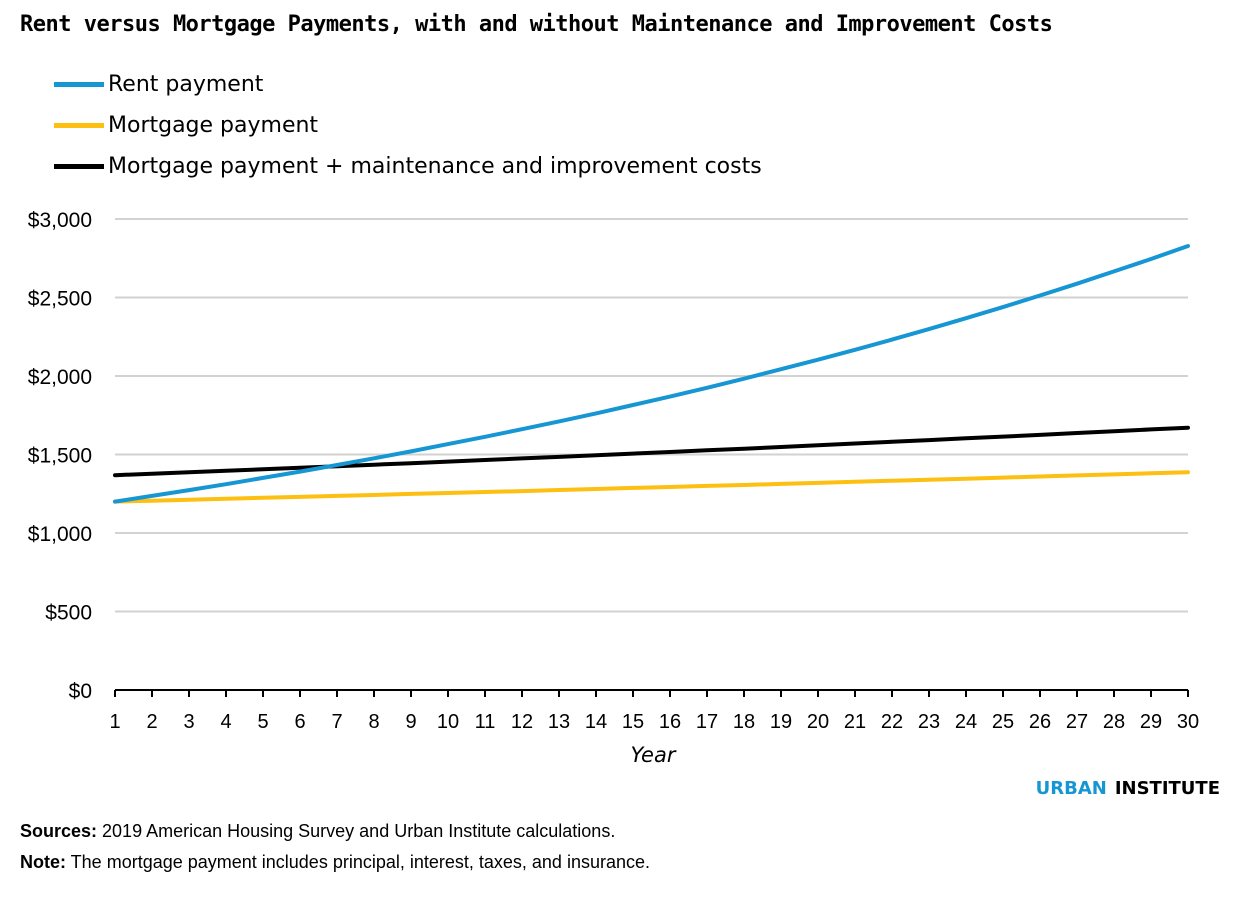  I want to click on legend-item-mortgage: Mortgage payment, so click(408, 125).